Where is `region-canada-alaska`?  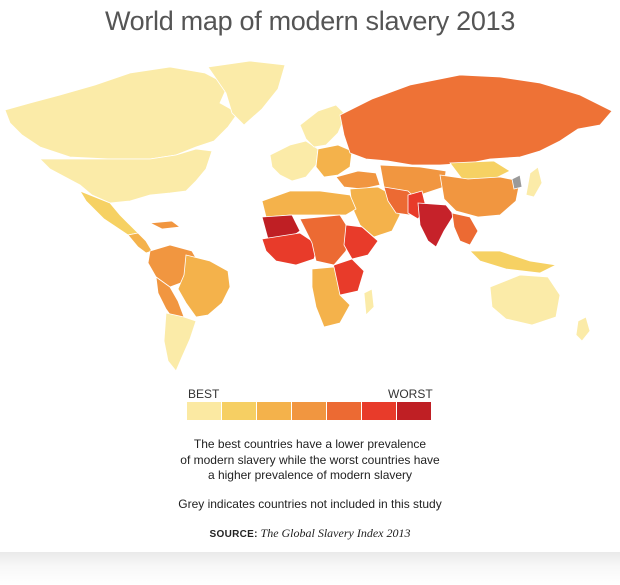
region-canada-alaska is located at coordinates (121, 113).